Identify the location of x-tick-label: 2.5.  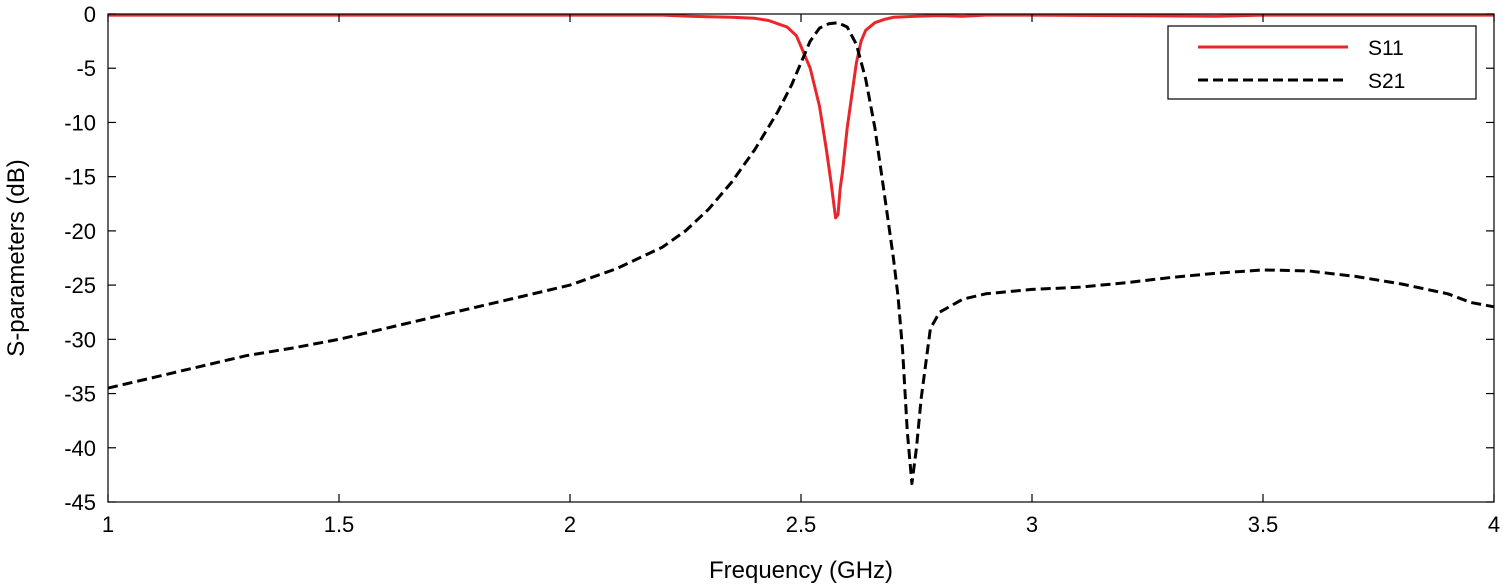
(801, 524).